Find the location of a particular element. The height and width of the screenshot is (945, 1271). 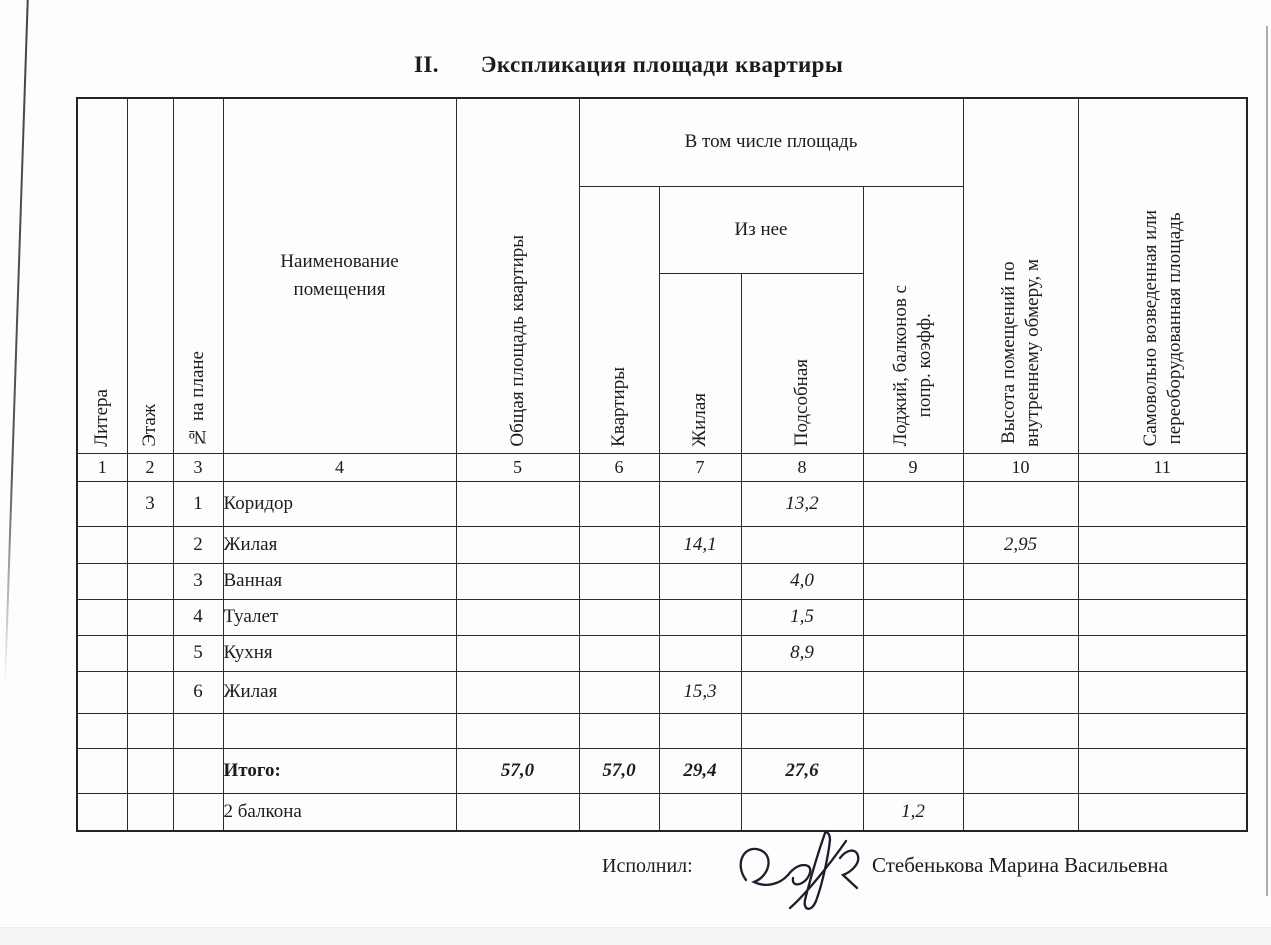

scan-page-edge-right is located at coordinates (1267, 461).